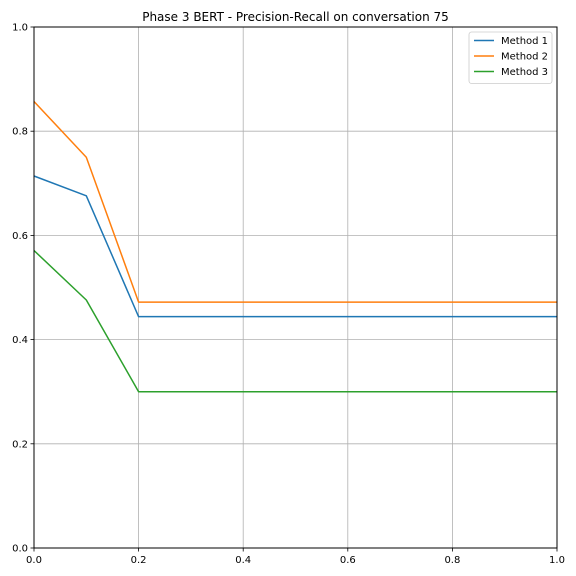 The height and width of the screenshot is (576, 576). What do you see at coordinates (524, 41) in the screenshot?
I see `legend-label-method-1: Method 1` at bounding box center [524, 41].